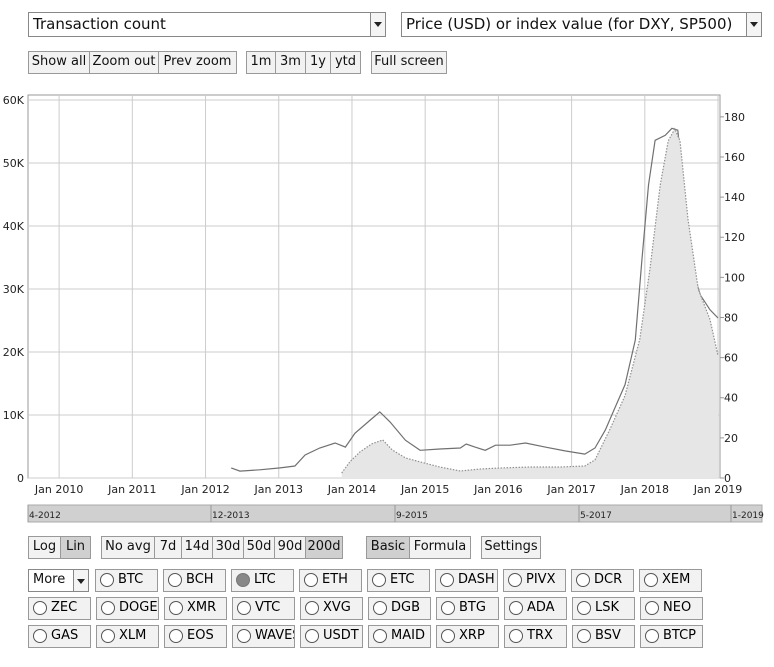 The image size is (774, 667). I want to click on button: 200d, so click(324, 547).